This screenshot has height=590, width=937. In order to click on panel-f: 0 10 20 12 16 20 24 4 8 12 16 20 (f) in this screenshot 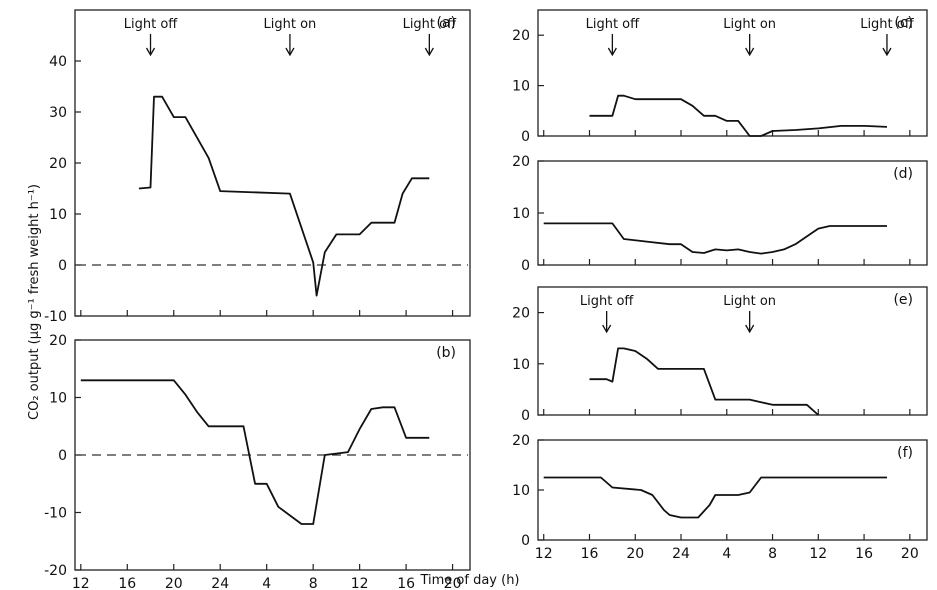, I will do `click(720, 497)`.